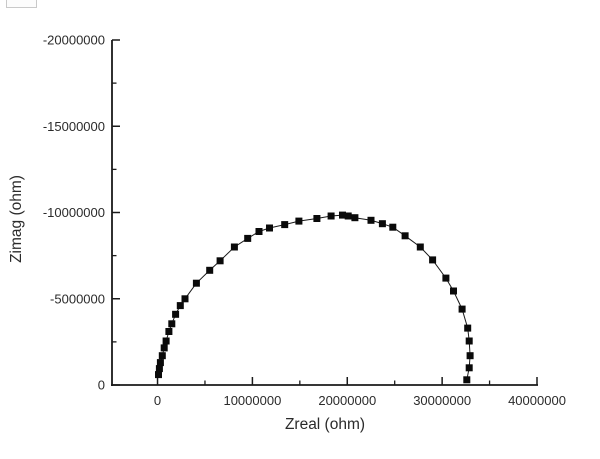  What do you see at coordinates (77, 298) in the screenshot?
I see `y-tick-label: -5000000` at bounding box center [77, 298].